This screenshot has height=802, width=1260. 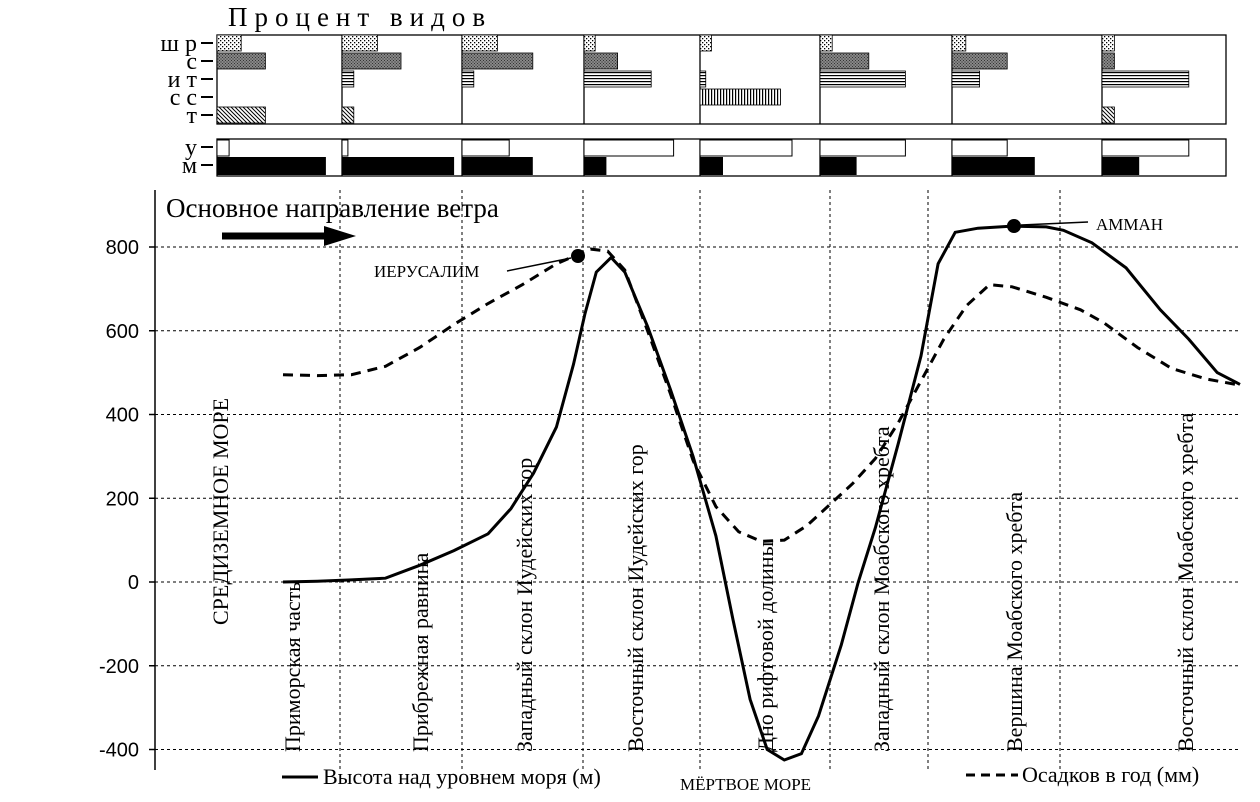 What do you see at coordinates (332, 208) in the screenshot?
I see `wind-direction-label: Основное направление ветра` at bounding box center [332, 208].